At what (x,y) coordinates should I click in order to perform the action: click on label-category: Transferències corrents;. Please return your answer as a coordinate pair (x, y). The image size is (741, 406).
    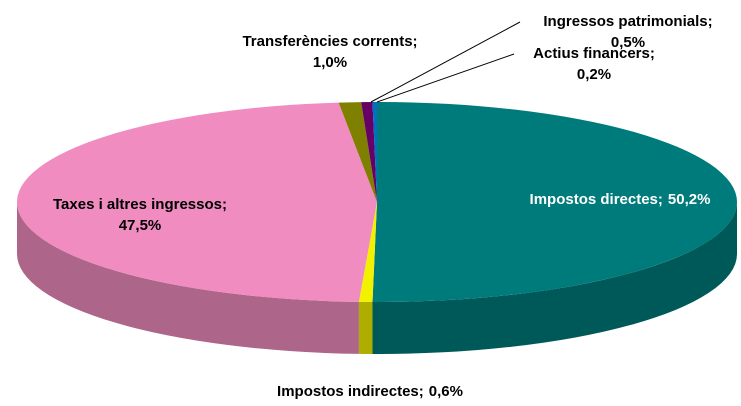
    Looking at the image, I should click on (329, 41).